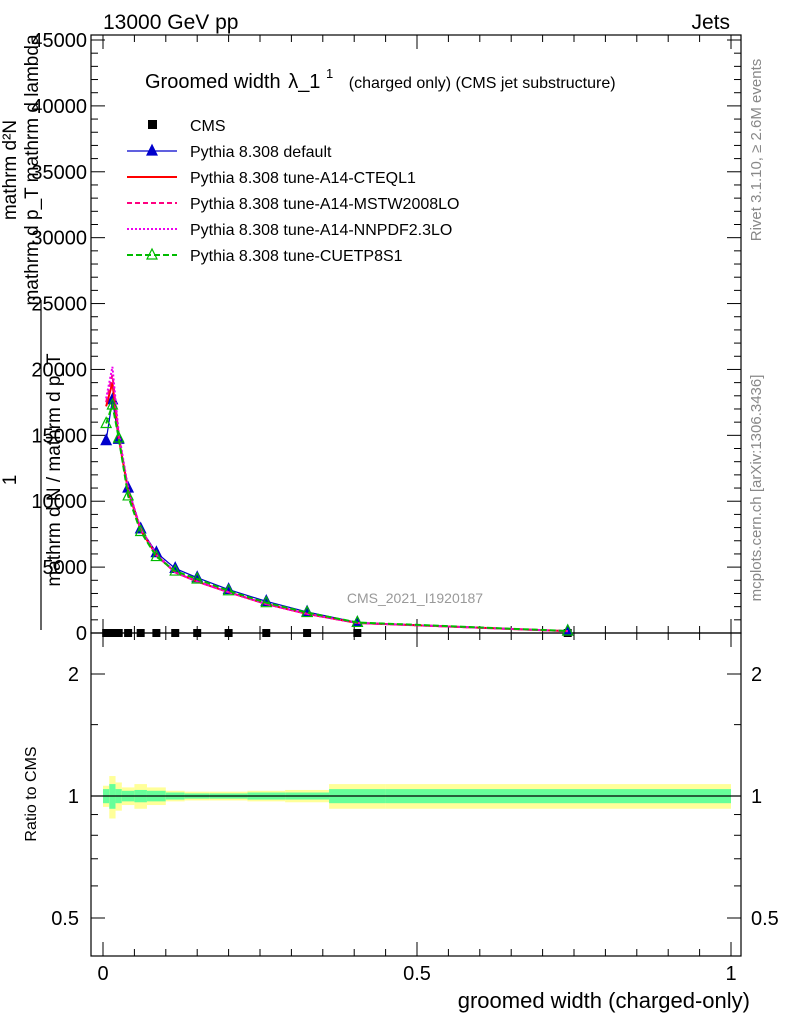  I want to click on ylabel-line1: mathrm d²N, so click(10, 170).